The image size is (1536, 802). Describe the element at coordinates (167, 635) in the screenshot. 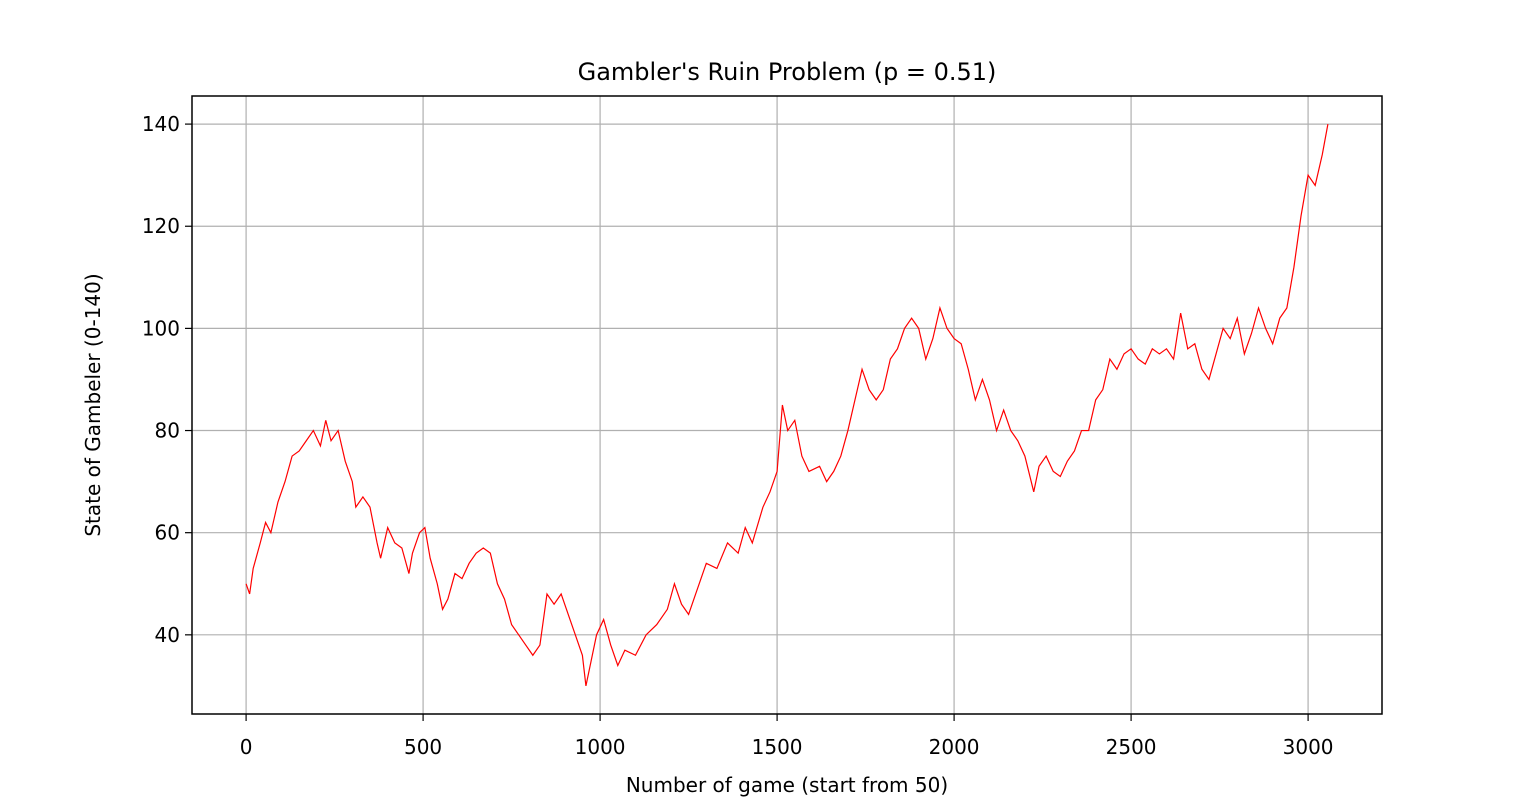

I see `y-tick-label: 40` at that location.